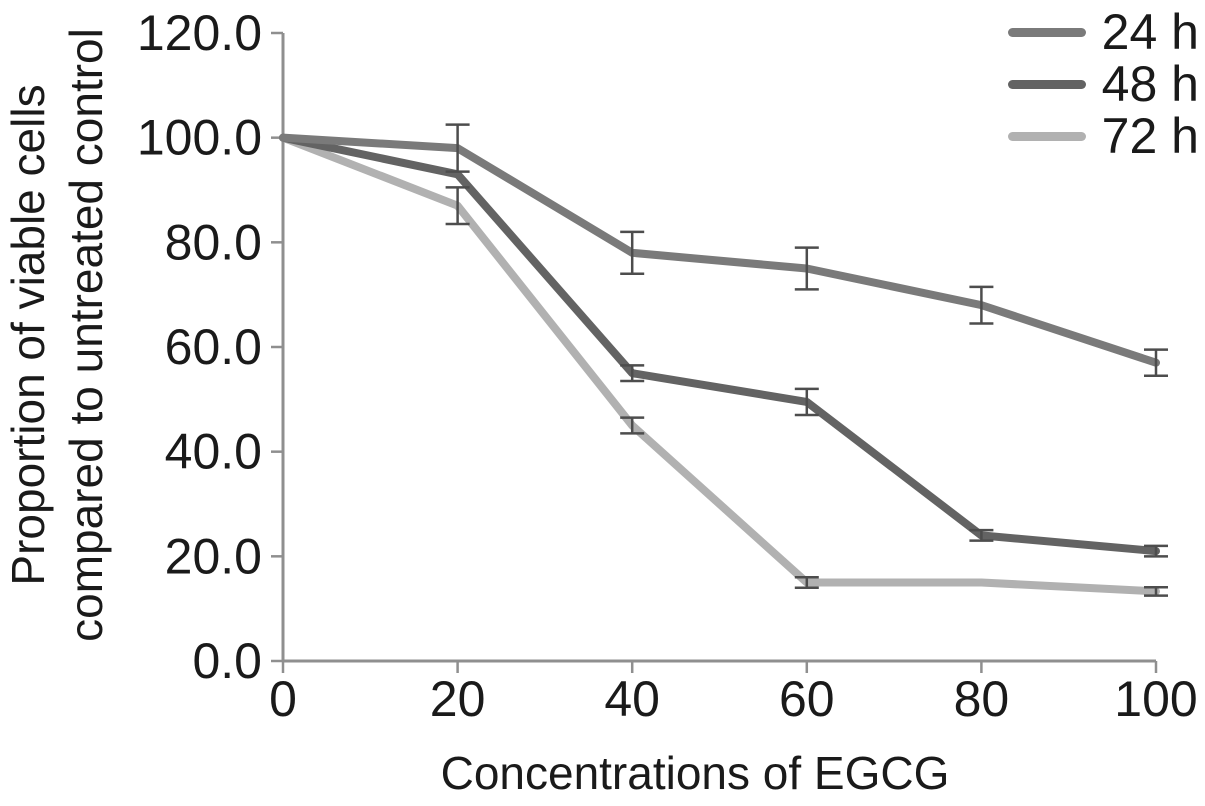  What do you see at coordinates (1150, 32) in the screenshot?
I see `legend-label-24h: 24 h` at bounding box center [1150, 32].